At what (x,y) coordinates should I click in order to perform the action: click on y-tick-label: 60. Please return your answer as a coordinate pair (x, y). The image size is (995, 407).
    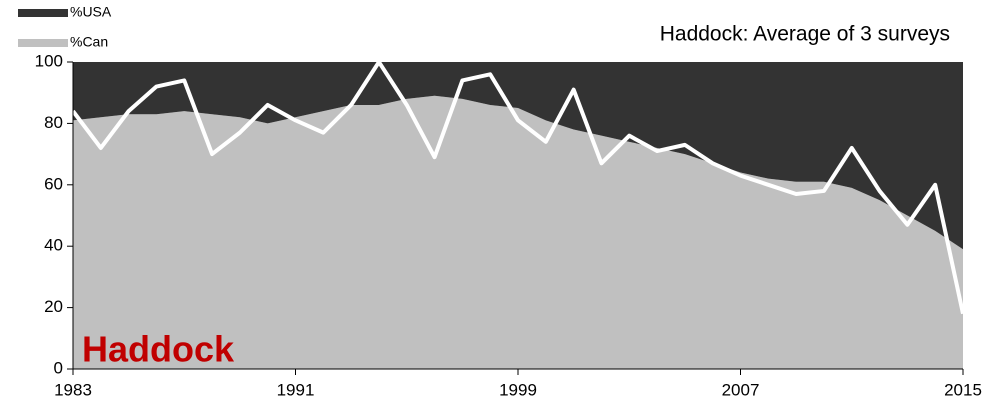
    Looking at the image, I should click on (53, 183).